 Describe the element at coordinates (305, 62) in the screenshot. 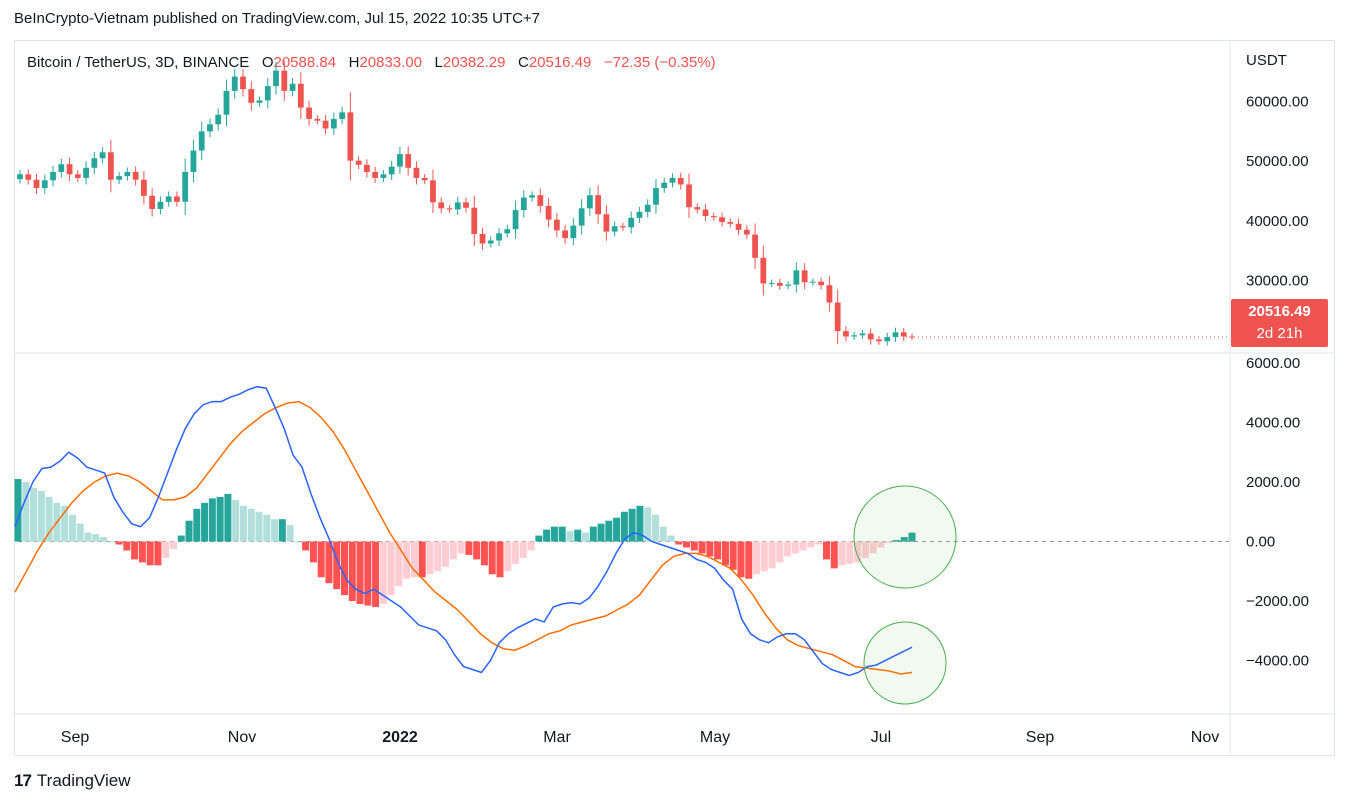

I see `open-value: 20588.84` at that location.